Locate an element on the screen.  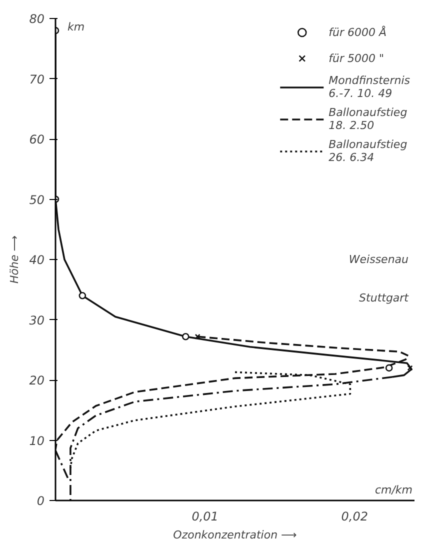
y-tick-label: 60 is located at coordinates (37, 139).